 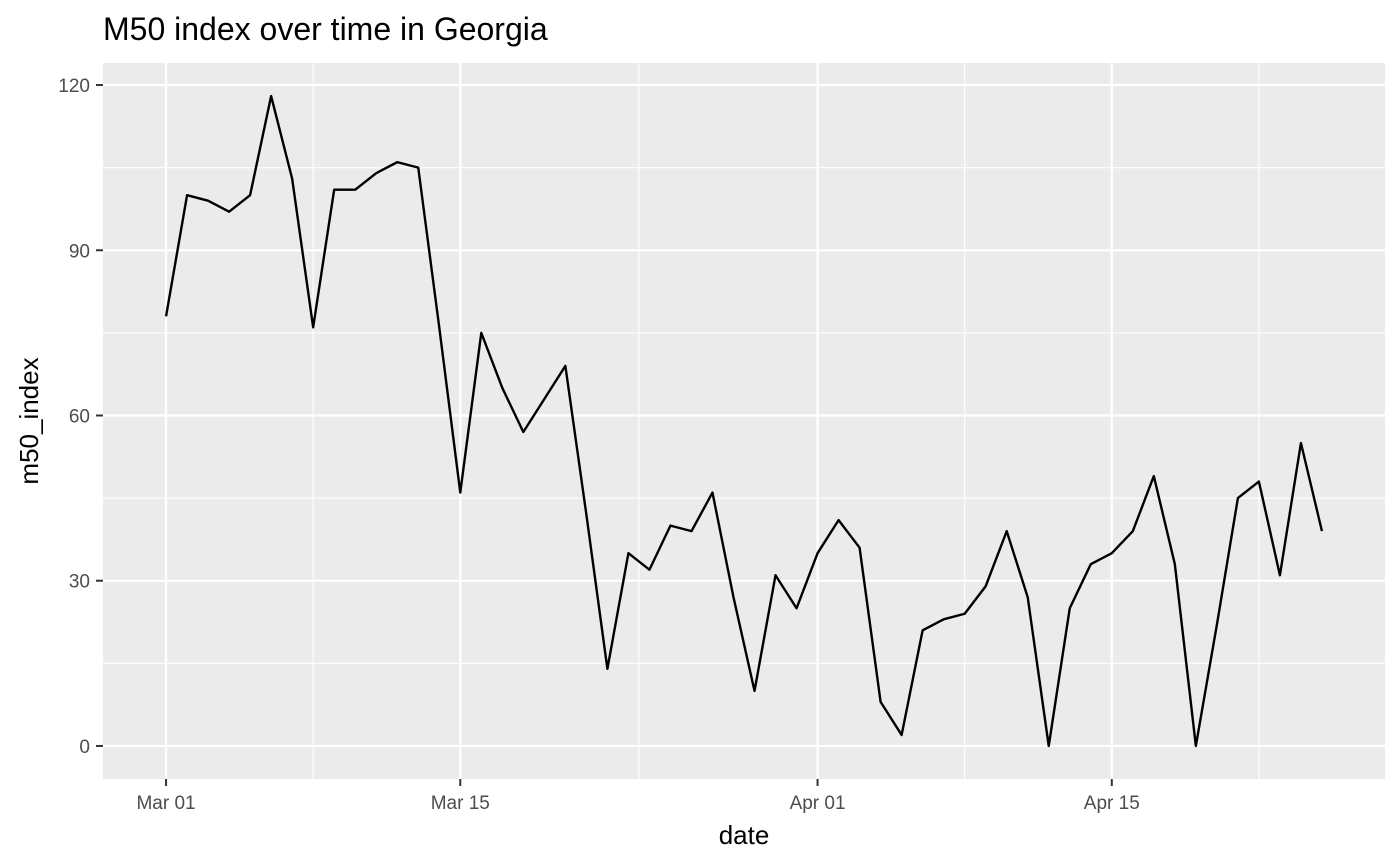 I want to click on chart-title: M50 index over time in Georgia, so click(x=325, y=29).